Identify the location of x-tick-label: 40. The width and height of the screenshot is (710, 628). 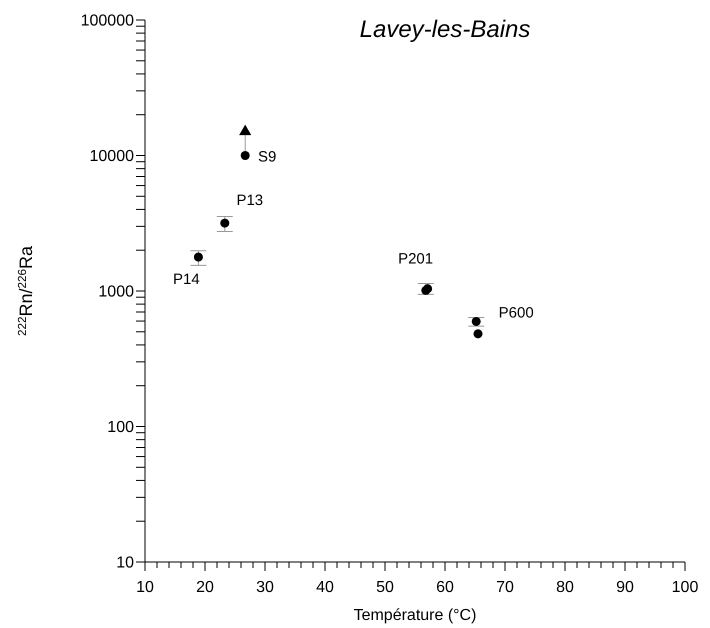
(325, 587).